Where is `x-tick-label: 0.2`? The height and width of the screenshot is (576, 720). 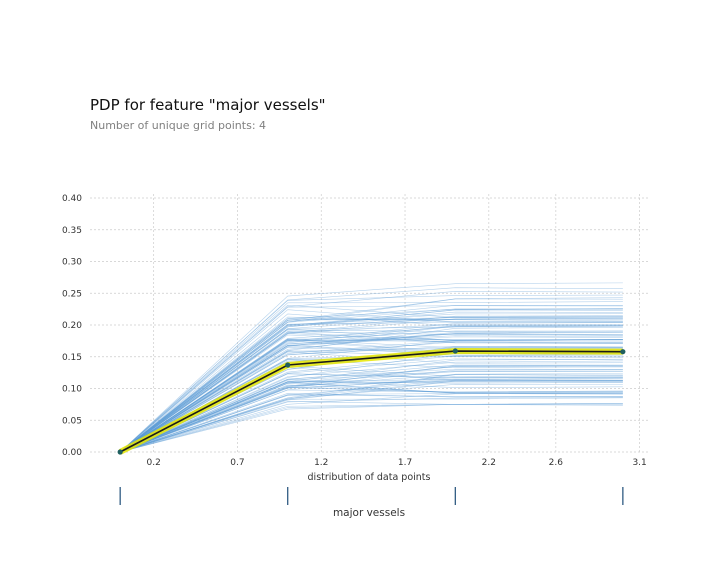 x-tick-label: 0.2 is located at coordinates (154, 463).